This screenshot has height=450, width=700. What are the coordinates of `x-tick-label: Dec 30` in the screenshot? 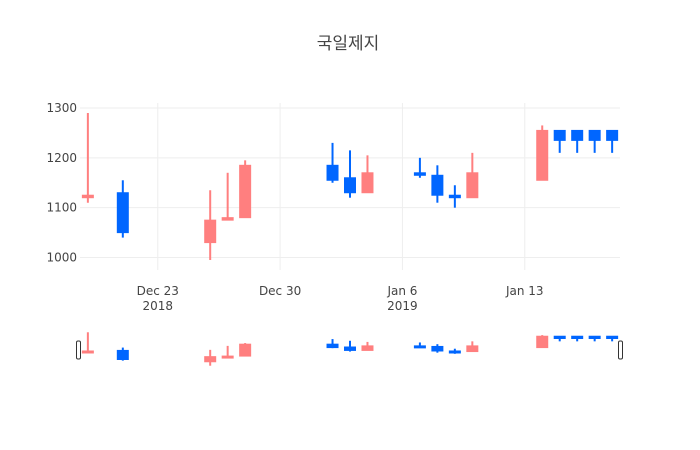 It's located at (280, 291).